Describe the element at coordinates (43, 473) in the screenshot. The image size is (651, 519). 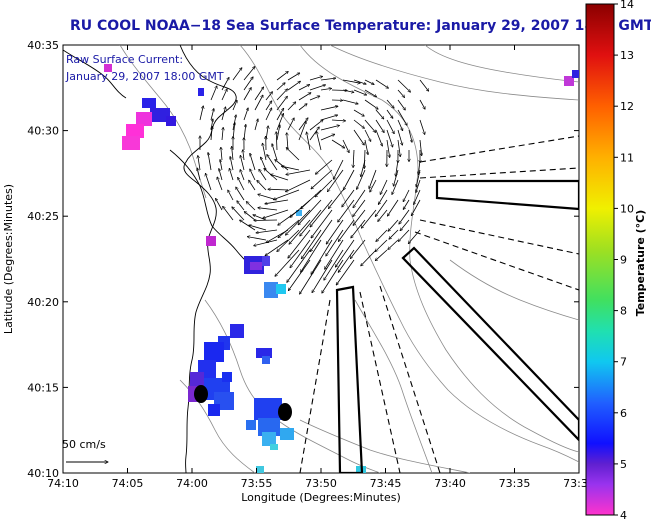
I see `y-tick-label: 40:10` at that location.